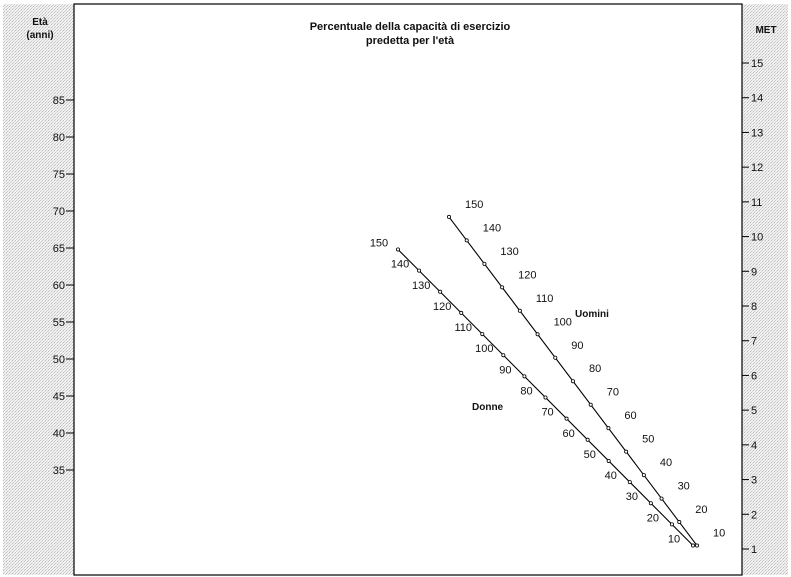 This screenshot has height=577, width=791. What do you see at coordinates (40, 22) in the screenshot?
I see `left-axis-label-line-1: Età` at bounding box center [40, 22].